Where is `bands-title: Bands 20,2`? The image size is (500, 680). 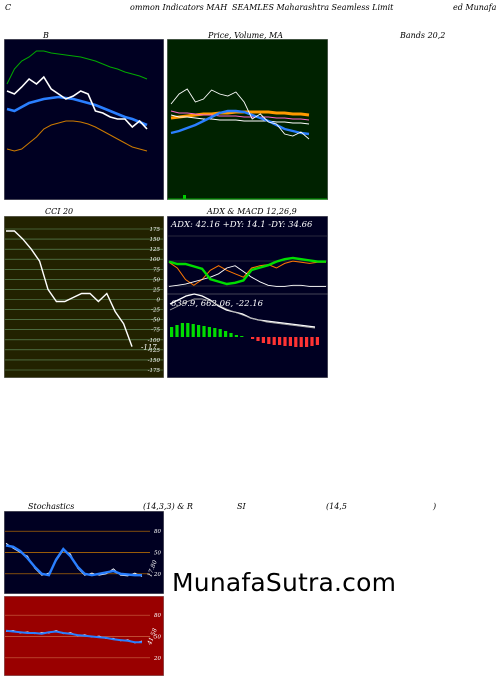
bands-title: Bands 20,2 is located at coordinates (423, 35).